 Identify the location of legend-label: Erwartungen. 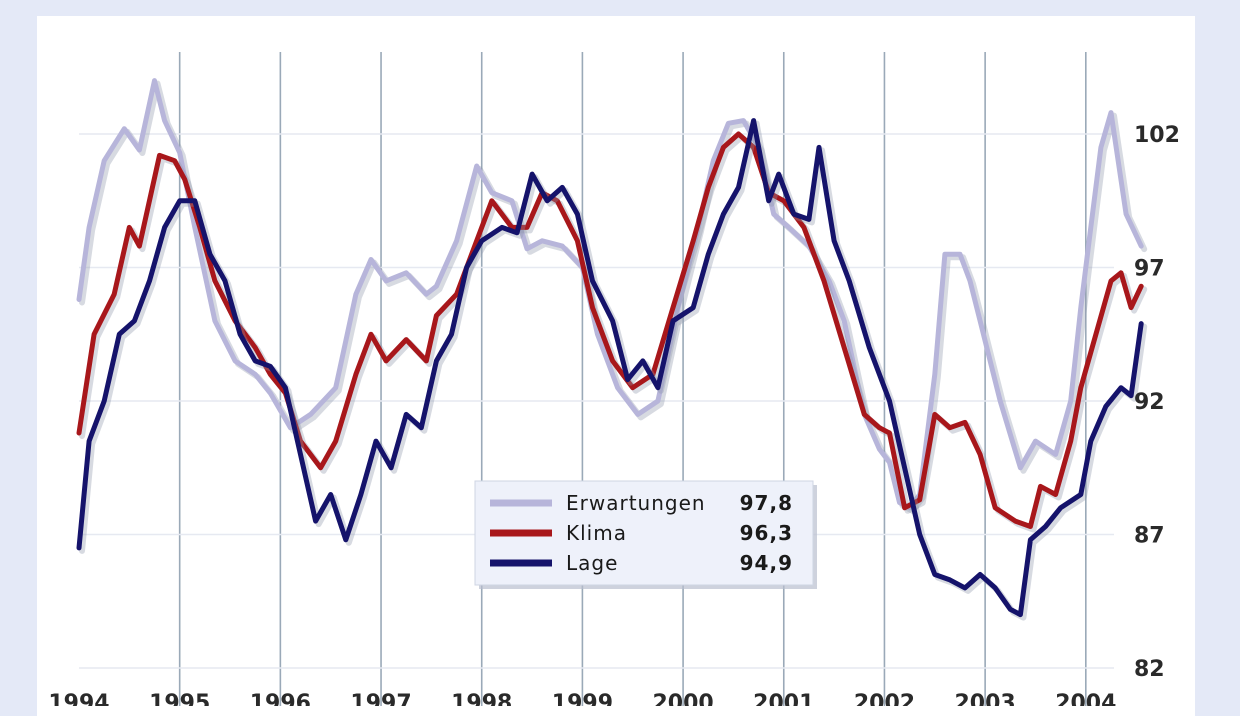
(636, 503).